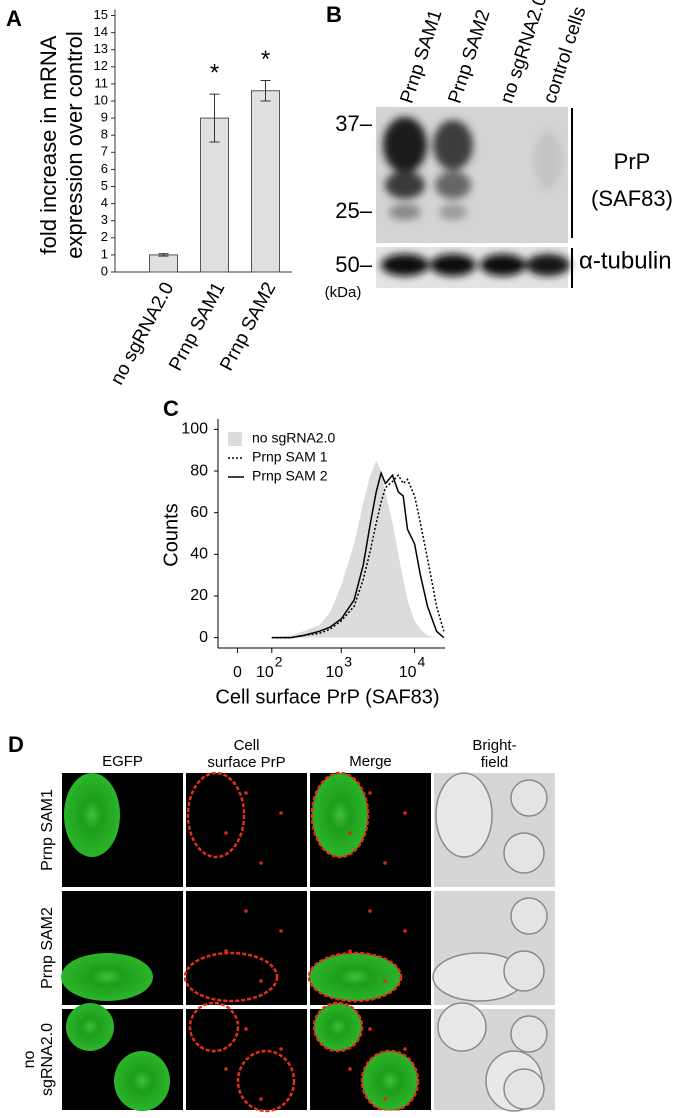  I want to click on lane-label: Prnp SAM1, so click(422, 56).